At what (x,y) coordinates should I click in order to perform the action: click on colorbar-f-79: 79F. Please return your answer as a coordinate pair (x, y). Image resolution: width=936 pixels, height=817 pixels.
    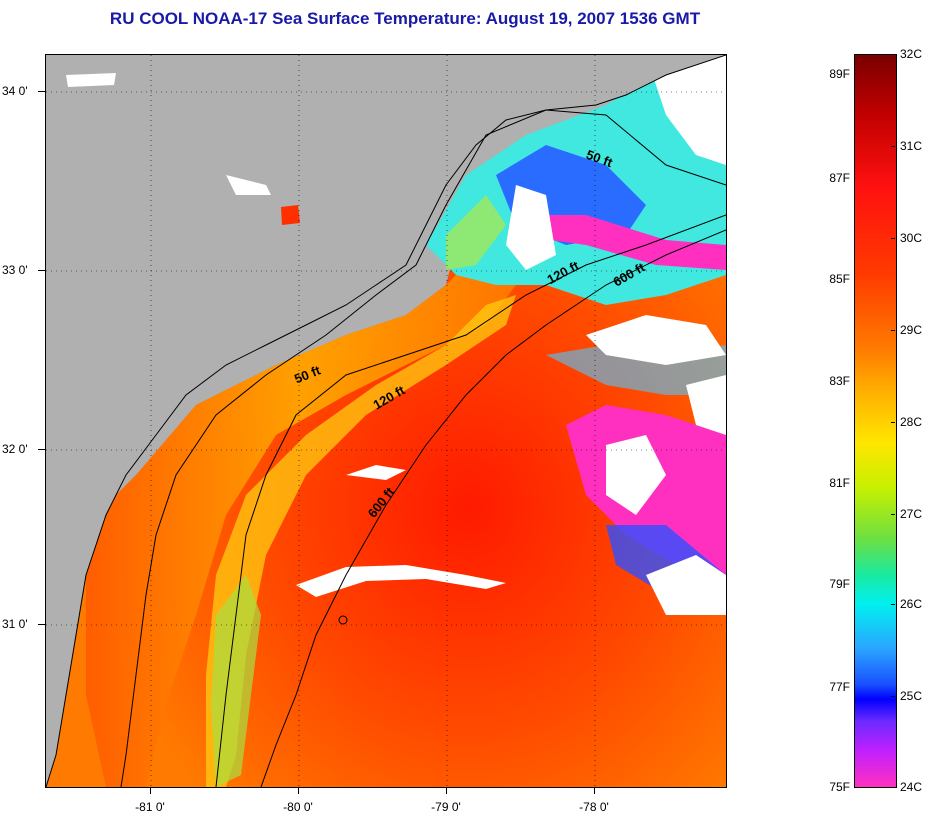
    Looking at the image, I should click on (839, 584).